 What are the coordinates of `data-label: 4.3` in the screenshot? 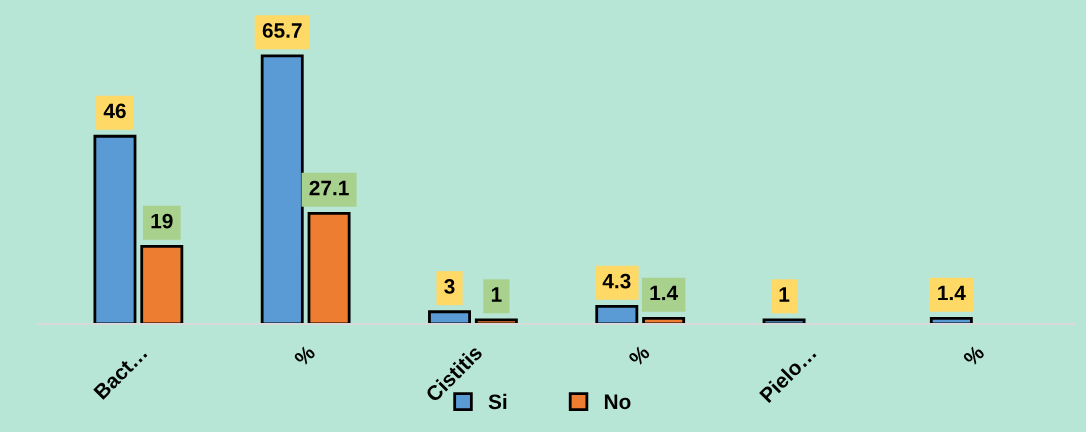 It's located at (616, 281).